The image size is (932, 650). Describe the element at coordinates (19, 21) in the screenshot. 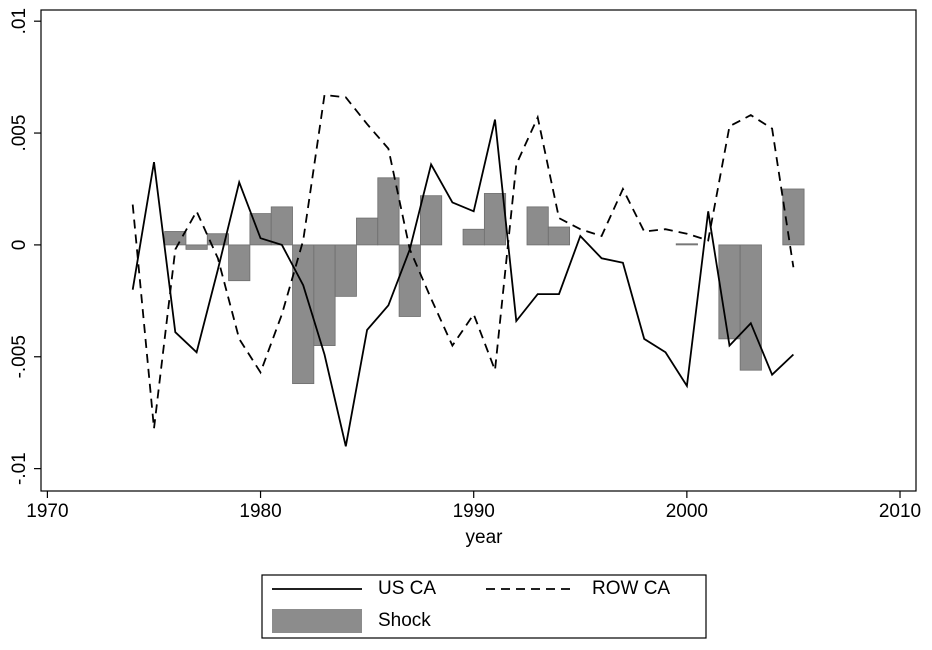

I see `y-tick-label: .01` at that location.